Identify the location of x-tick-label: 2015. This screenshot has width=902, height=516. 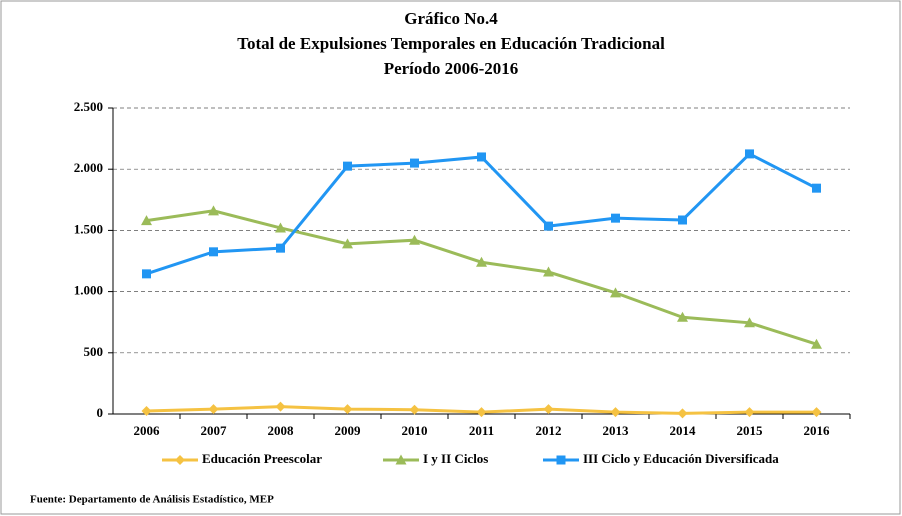
(750, 430).